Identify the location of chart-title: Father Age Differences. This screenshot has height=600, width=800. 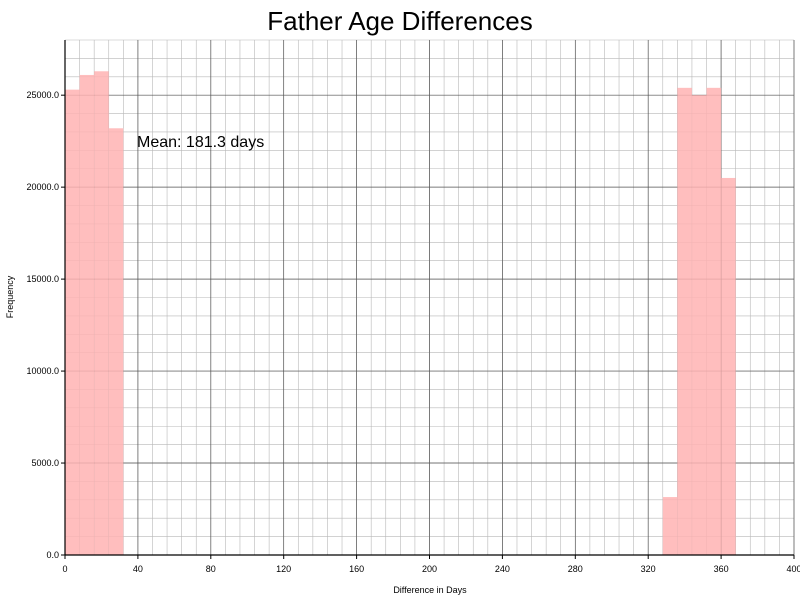
(399, 21).